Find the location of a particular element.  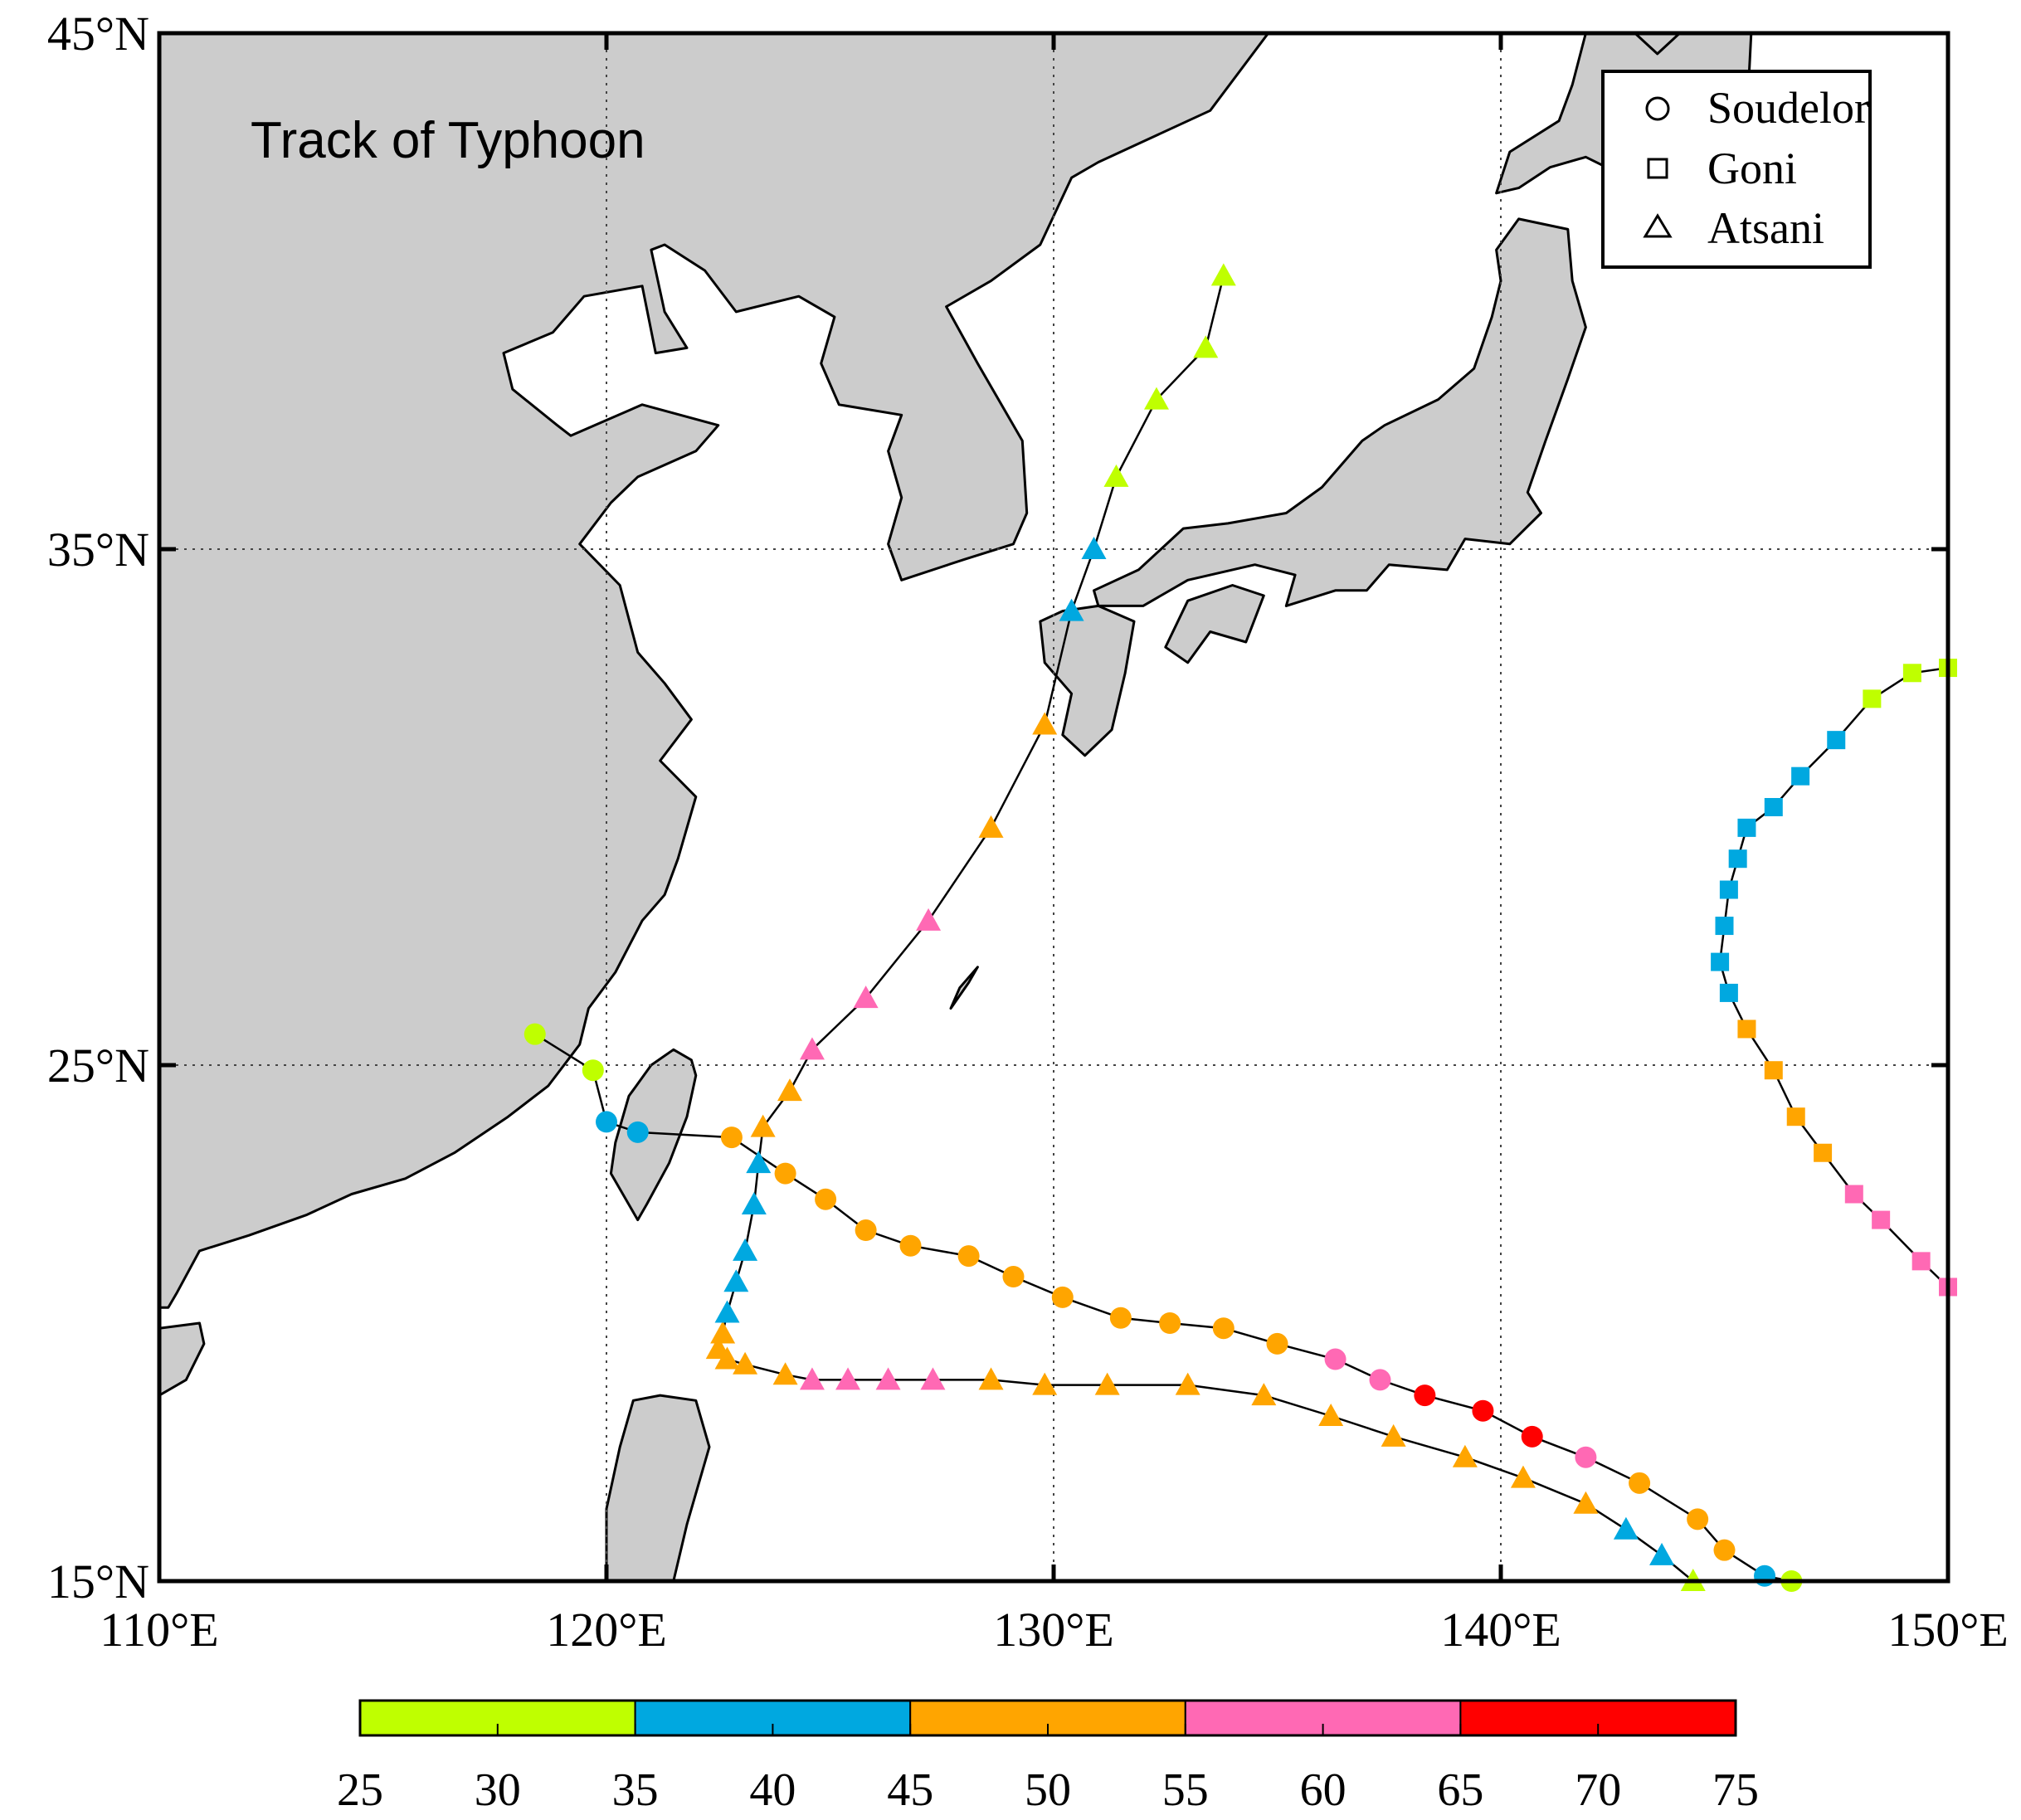

legend-label-goni: Goni is located at coordinates (1752, 168).